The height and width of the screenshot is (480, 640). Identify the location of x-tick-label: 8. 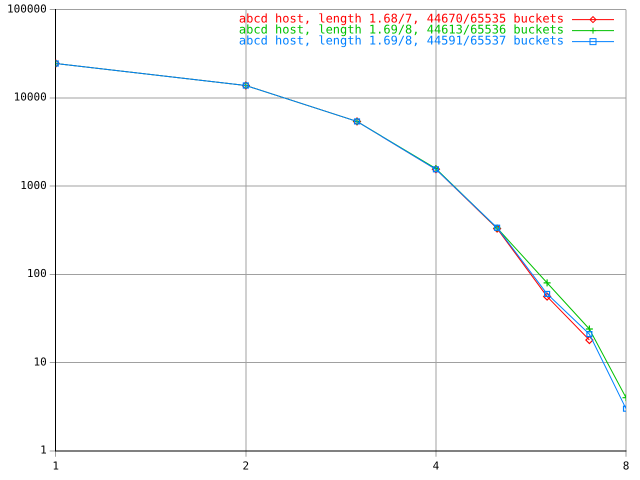
(626, 465).